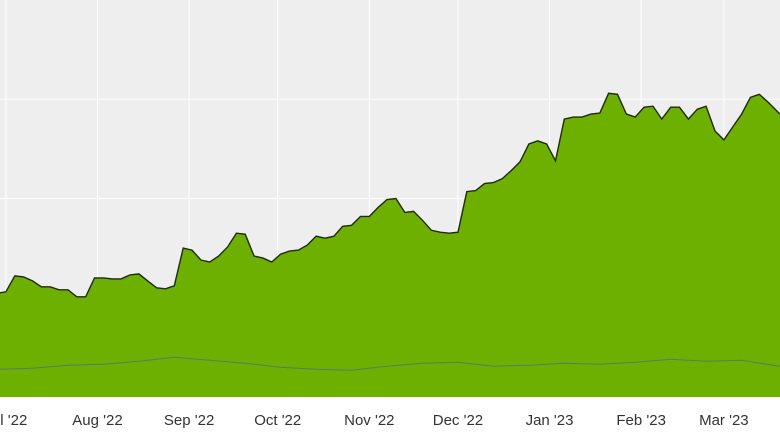 The height and width of the screenshot is (440, 780). I want to click on x-tick-label: Sep '22, so click(189, 420).